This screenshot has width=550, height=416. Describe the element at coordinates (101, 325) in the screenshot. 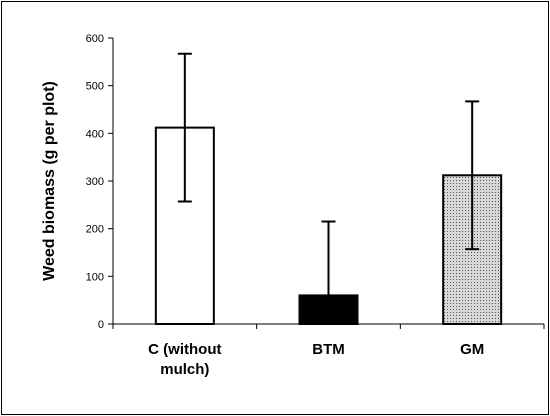

I see `y-tick-label: 0` at that location.